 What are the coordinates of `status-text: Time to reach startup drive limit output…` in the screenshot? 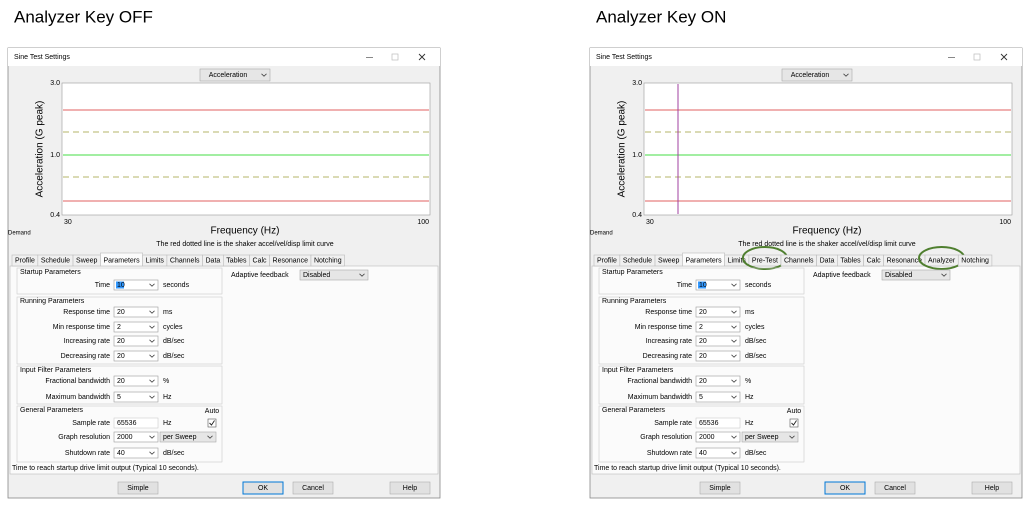 It's located at (105, 468).